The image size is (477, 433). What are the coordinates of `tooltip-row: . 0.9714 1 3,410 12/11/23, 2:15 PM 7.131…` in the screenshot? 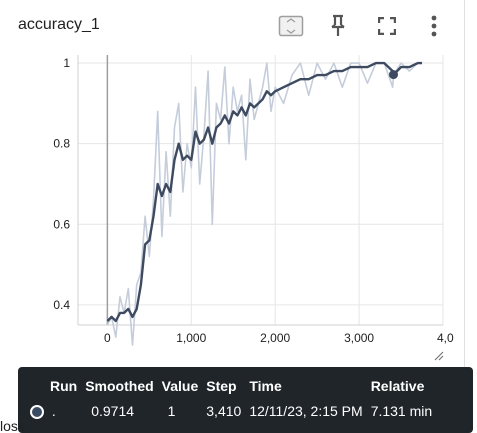 It's located at (231, 411).